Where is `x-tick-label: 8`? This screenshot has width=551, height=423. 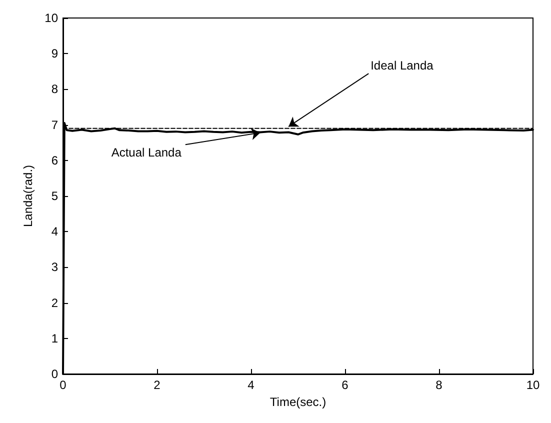 x-tick-label: 8 is located at coordinates (439, 385).